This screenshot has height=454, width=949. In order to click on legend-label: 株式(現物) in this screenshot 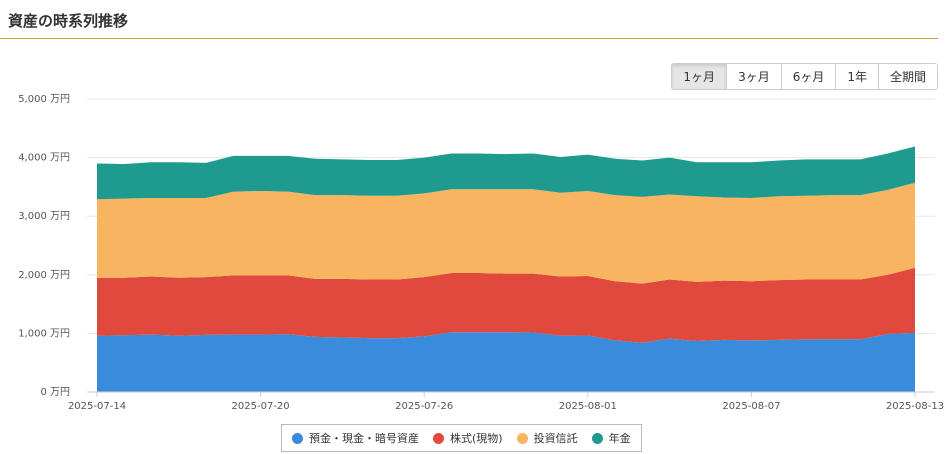, I will do `click(476, 438)`.